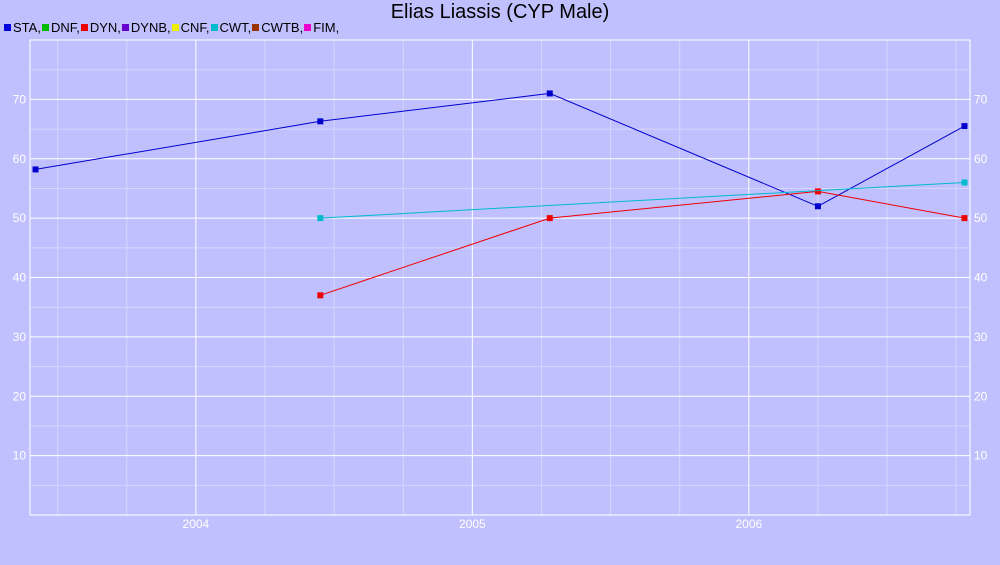 The image size is (1000, 565). What do you see at coordinates (20, 99) in the screenshot?
I see `y-tick-label-left: 70` at bounding box center [20, 99].